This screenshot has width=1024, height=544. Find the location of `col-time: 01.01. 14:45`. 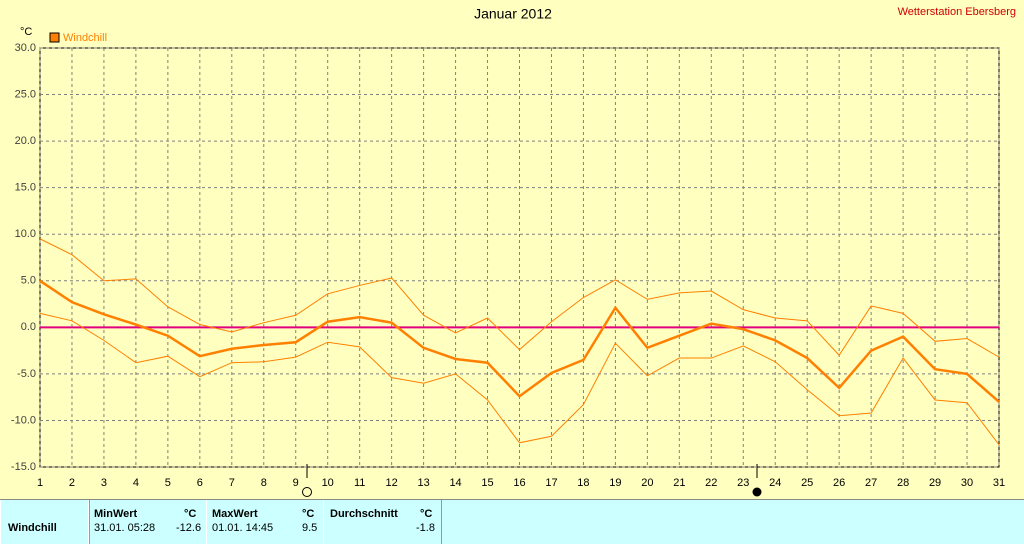

col-time: 01.01. 14:45 is located at coordinates (243, 528).